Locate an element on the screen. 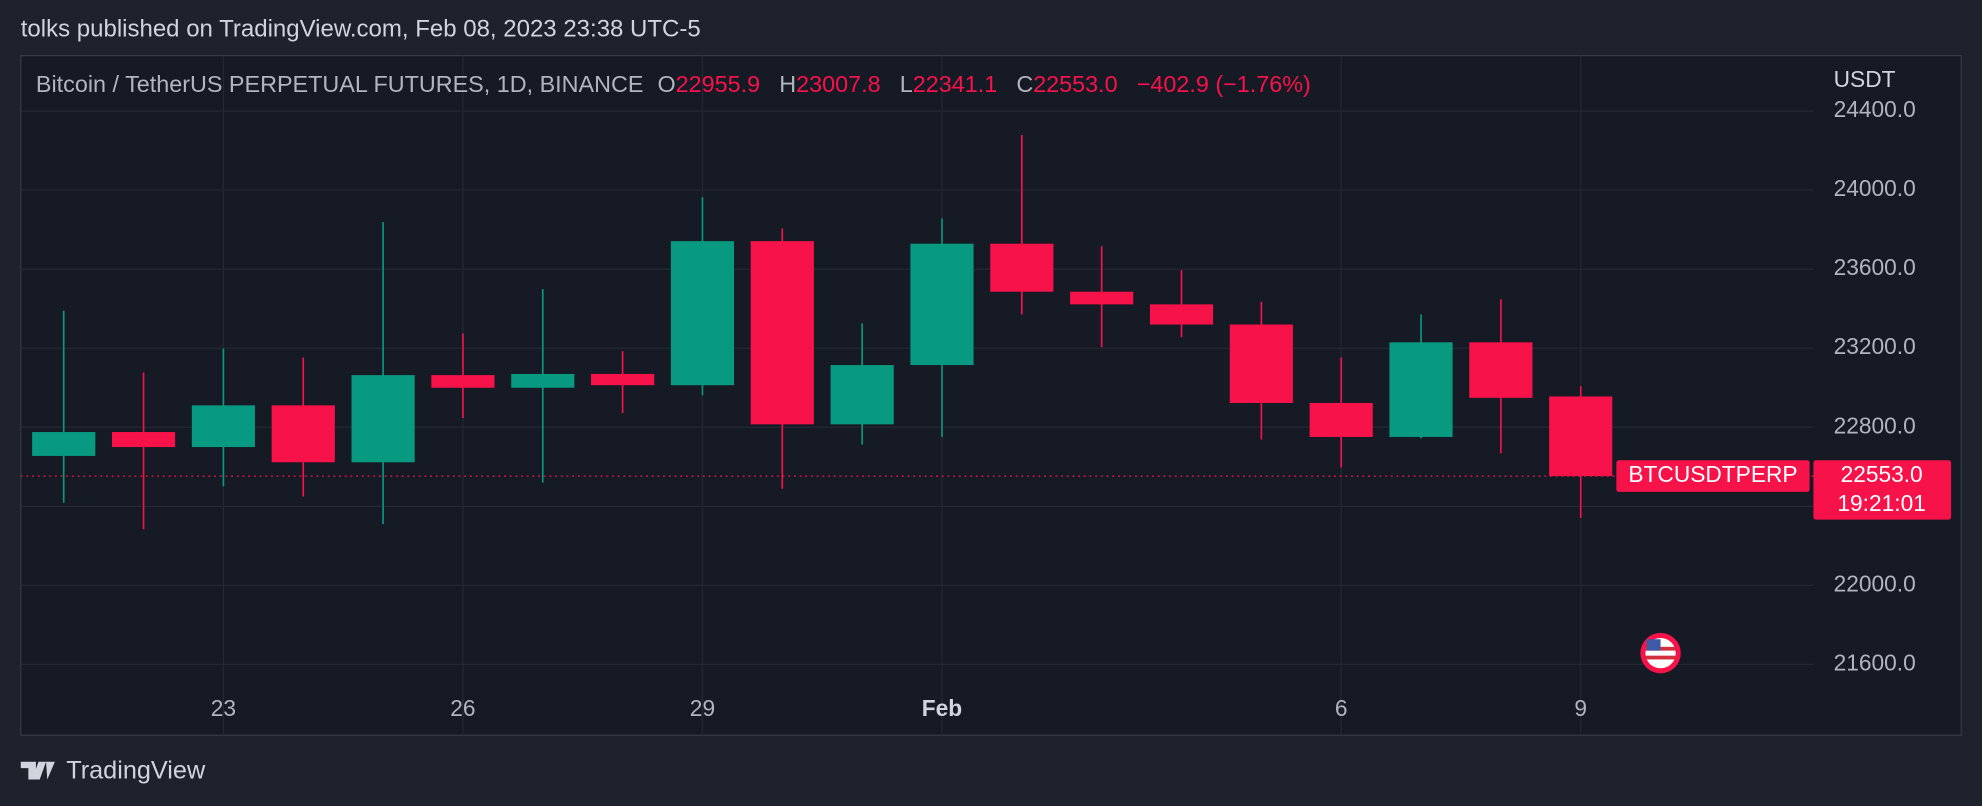 Image resolution: width=1982 pixels, height=806 pixels. x-tick-label: 26 is located at coordinates (462, 708).